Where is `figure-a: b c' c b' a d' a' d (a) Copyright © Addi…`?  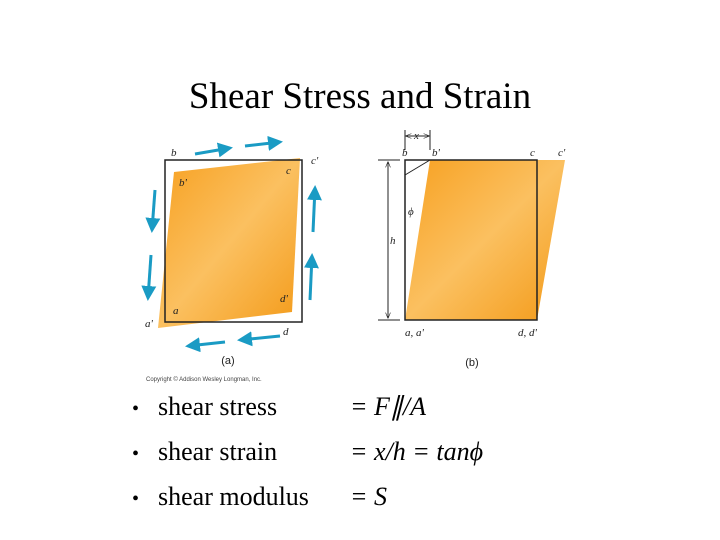 figure-a: b c' c b' a d' a' d (a) Copyright © Addi… is located at coordinates (231, 259).